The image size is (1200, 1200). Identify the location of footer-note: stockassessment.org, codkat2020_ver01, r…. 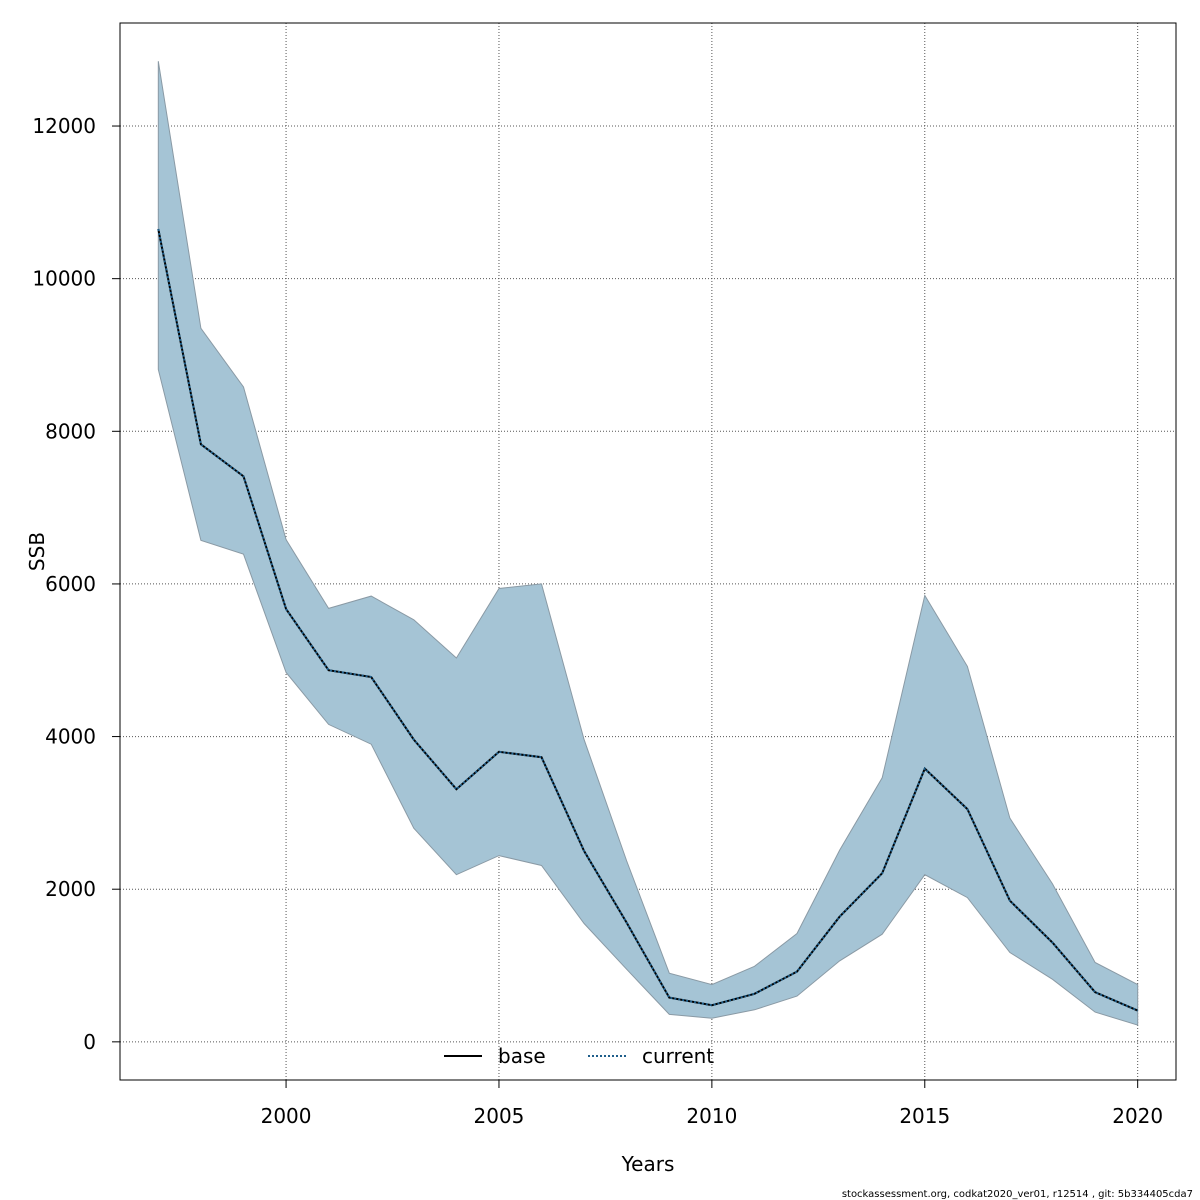
(1017, 1194).